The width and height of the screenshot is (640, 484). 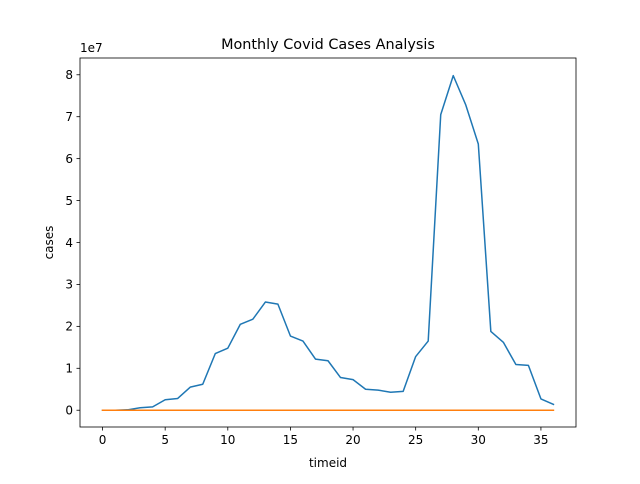 What do you see at coordinates (540, 440) in the screenshot?
I see `x-tick-label: 35` at bounding box center [540, 440].